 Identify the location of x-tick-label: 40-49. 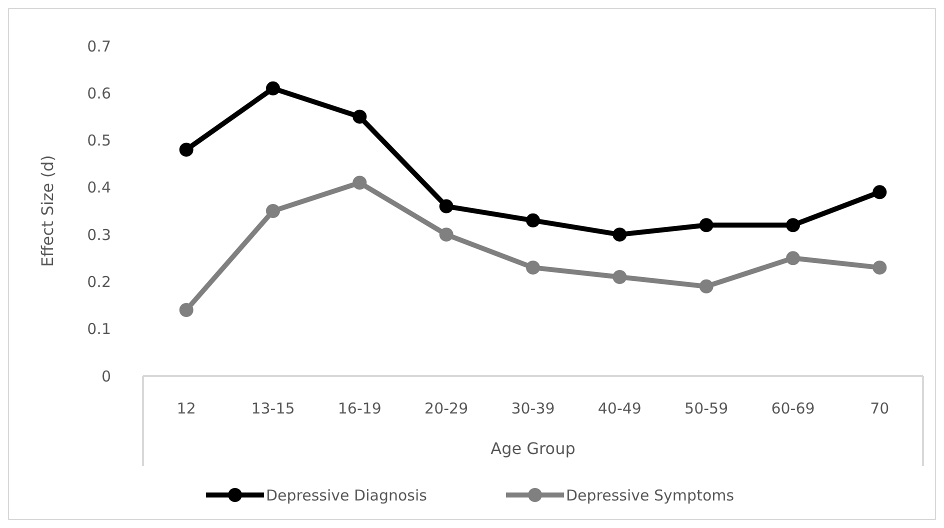
(620, 408).